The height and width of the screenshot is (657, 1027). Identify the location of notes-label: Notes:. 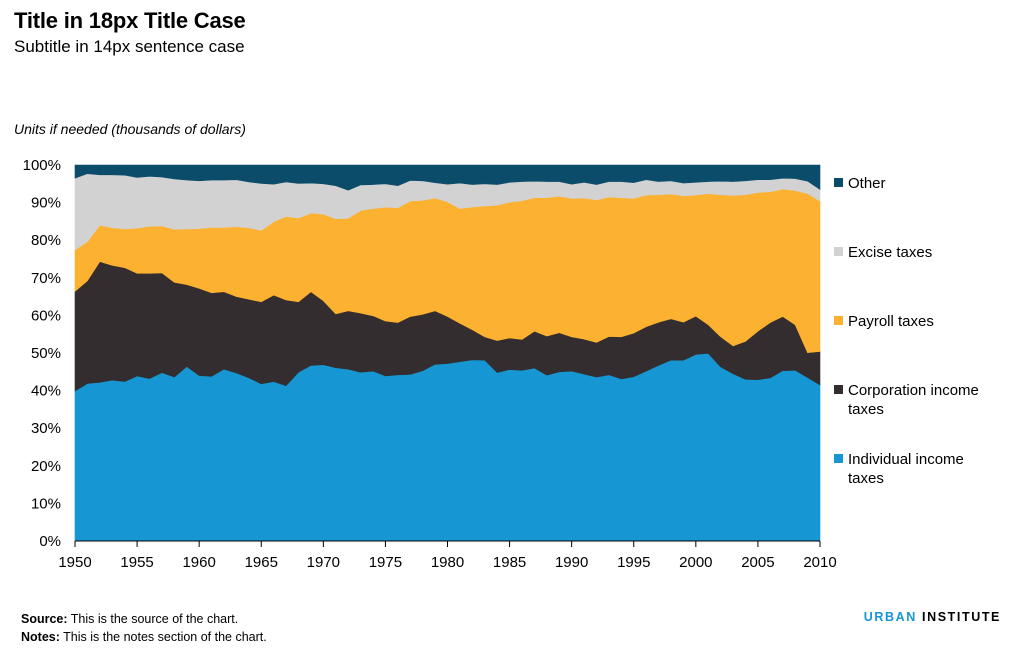
(40, 637).